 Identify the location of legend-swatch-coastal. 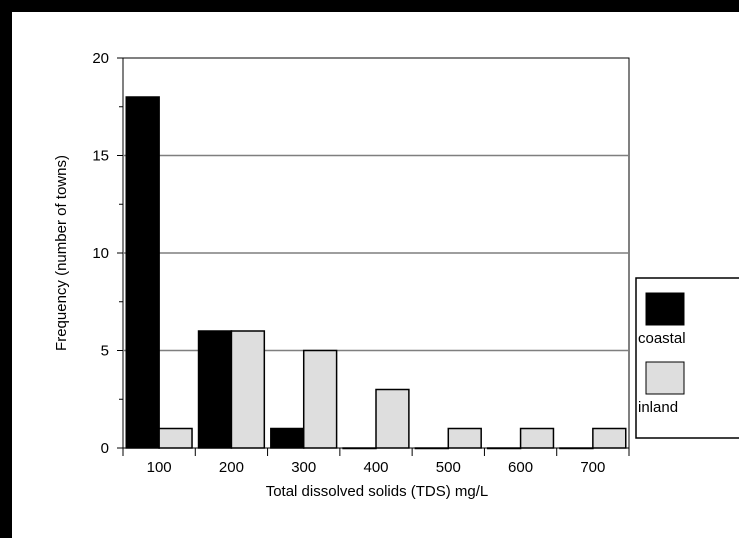
(665, 309).